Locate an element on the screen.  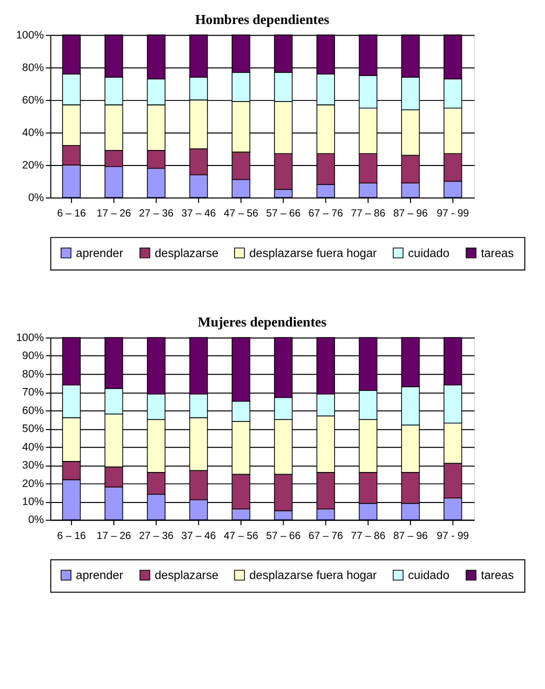
chart-title: Mujeres dependientes is located at coordinates (263, 322).